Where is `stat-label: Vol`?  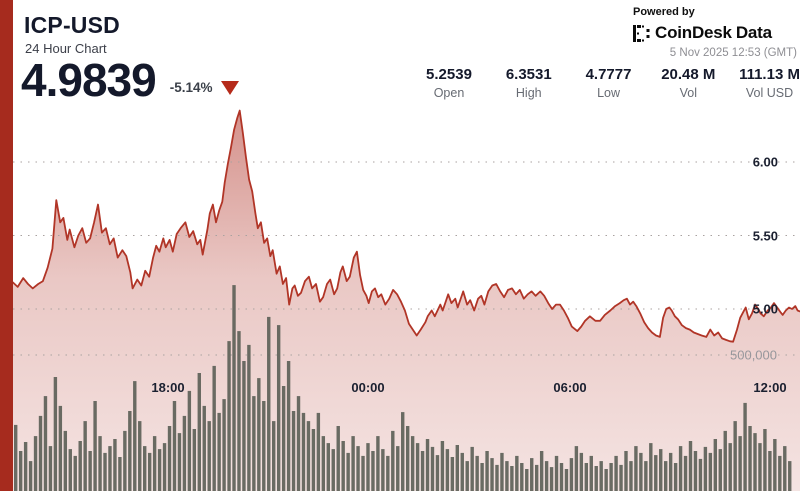 stat-label: Vol is located at coordinates (688, 93).